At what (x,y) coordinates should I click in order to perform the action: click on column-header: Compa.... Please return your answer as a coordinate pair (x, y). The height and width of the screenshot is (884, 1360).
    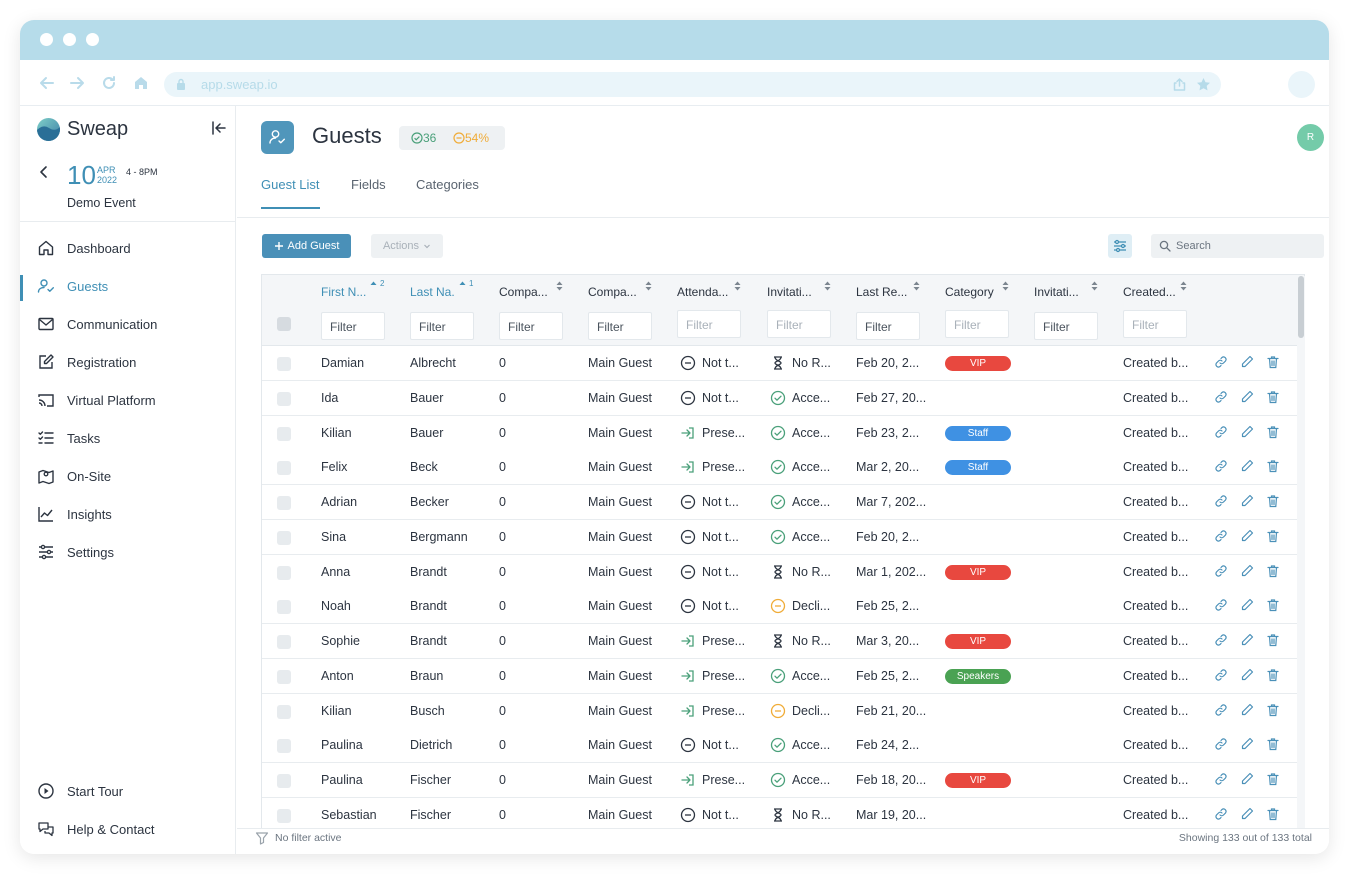
    Looking at the image, I should click on (612, 292).